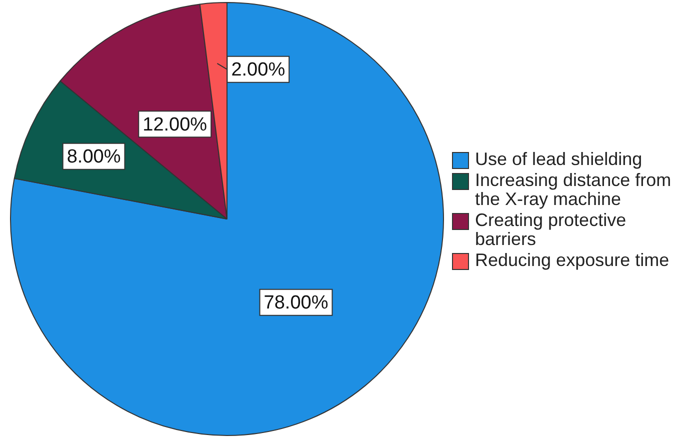 The height and width of the screenshot is (438, 698). Describe the element at coordinates (558, 159) in the screenshot. I see `legend-label: Use of lead shielding` at that location.